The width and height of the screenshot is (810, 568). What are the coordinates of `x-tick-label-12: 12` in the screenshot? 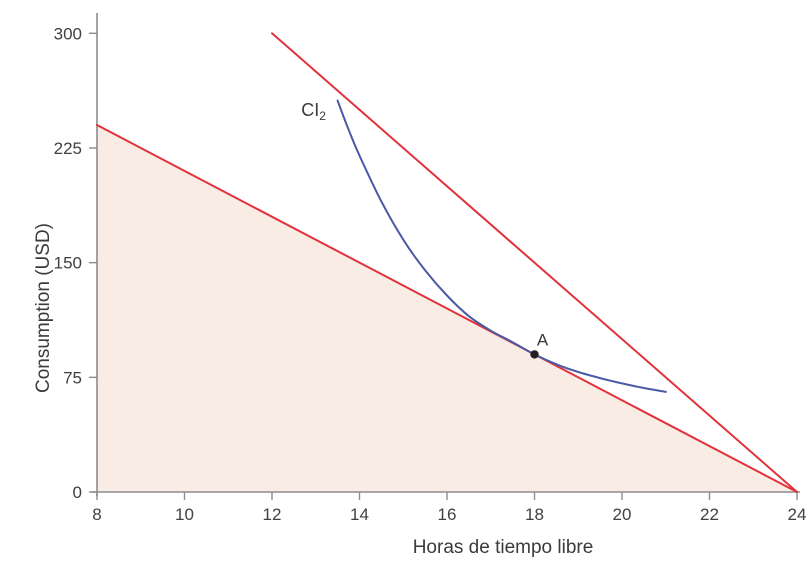 It's located at (272, 514).